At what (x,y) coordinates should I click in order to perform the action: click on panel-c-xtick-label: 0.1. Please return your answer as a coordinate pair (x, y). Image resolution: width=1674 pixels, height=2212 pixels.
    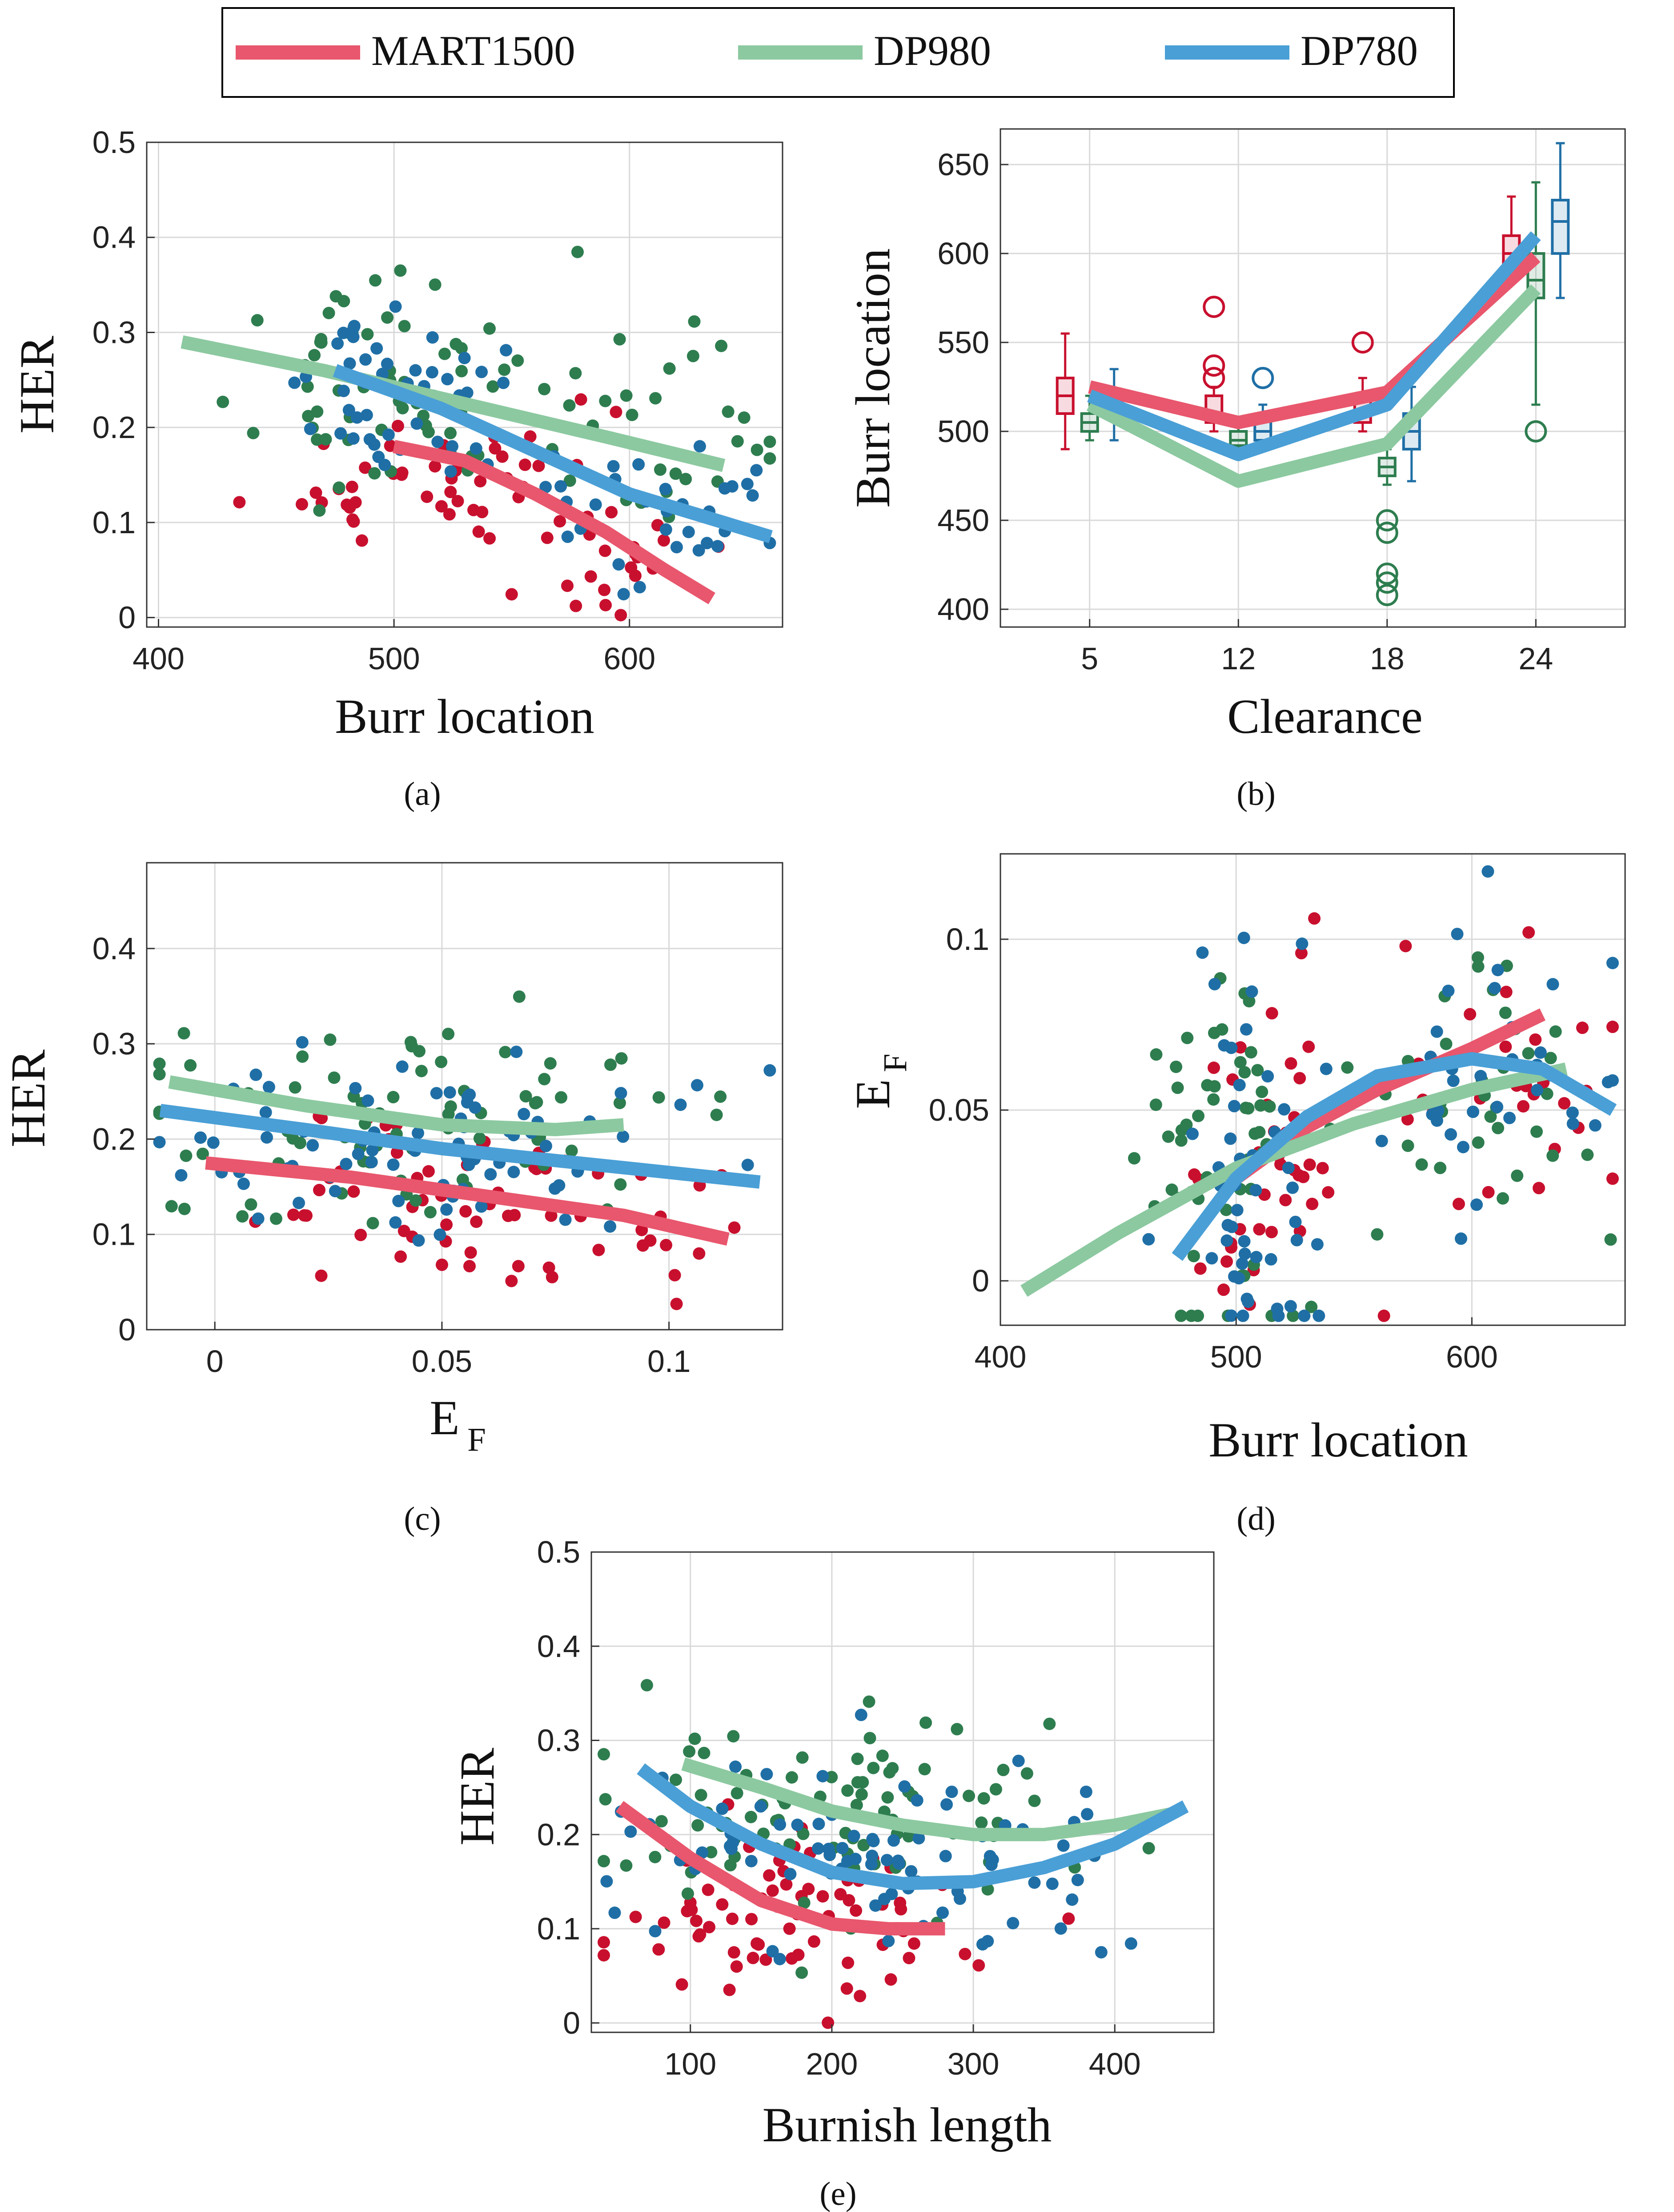
    Looking at the image, I should click on (669, 1361).